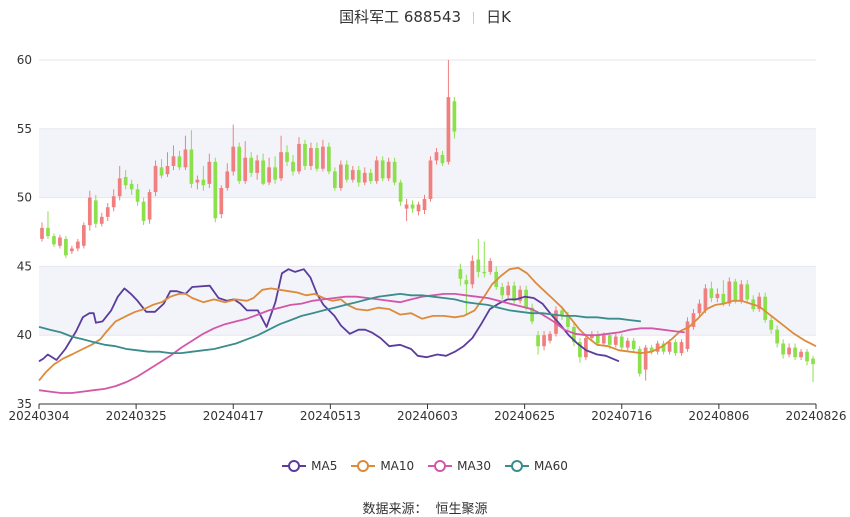 The height and width of the screenshot is (517, 850). I want to click on legend: MA5 MA10 MA30 MA60, so click(425, 467).